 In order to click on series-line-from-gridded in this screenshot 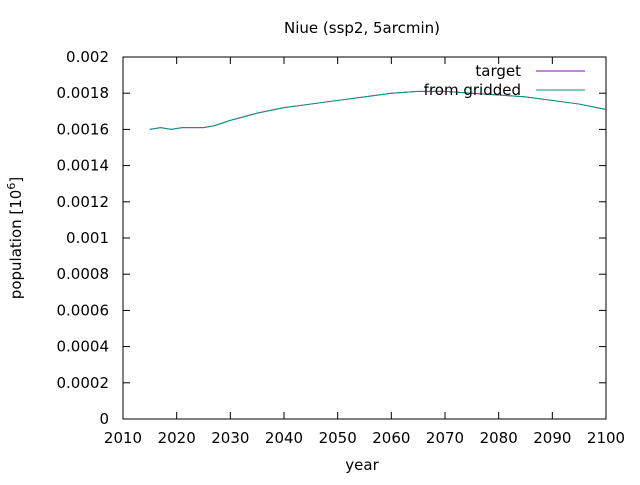, I will do `click(378, 110)`.